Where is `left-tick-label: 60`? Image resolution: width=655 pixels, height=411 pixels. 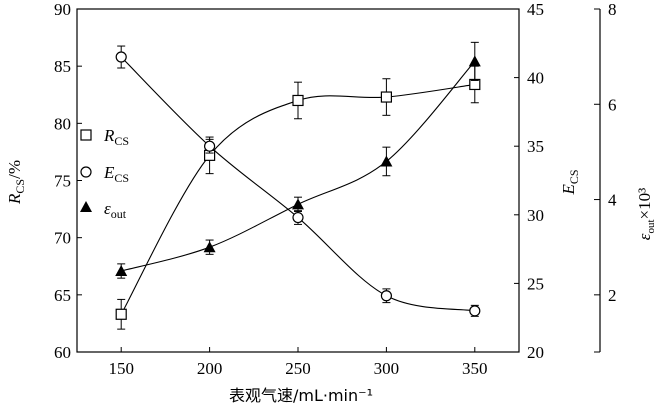 left-tick-label: 60 is located at coordinates (62, 352).